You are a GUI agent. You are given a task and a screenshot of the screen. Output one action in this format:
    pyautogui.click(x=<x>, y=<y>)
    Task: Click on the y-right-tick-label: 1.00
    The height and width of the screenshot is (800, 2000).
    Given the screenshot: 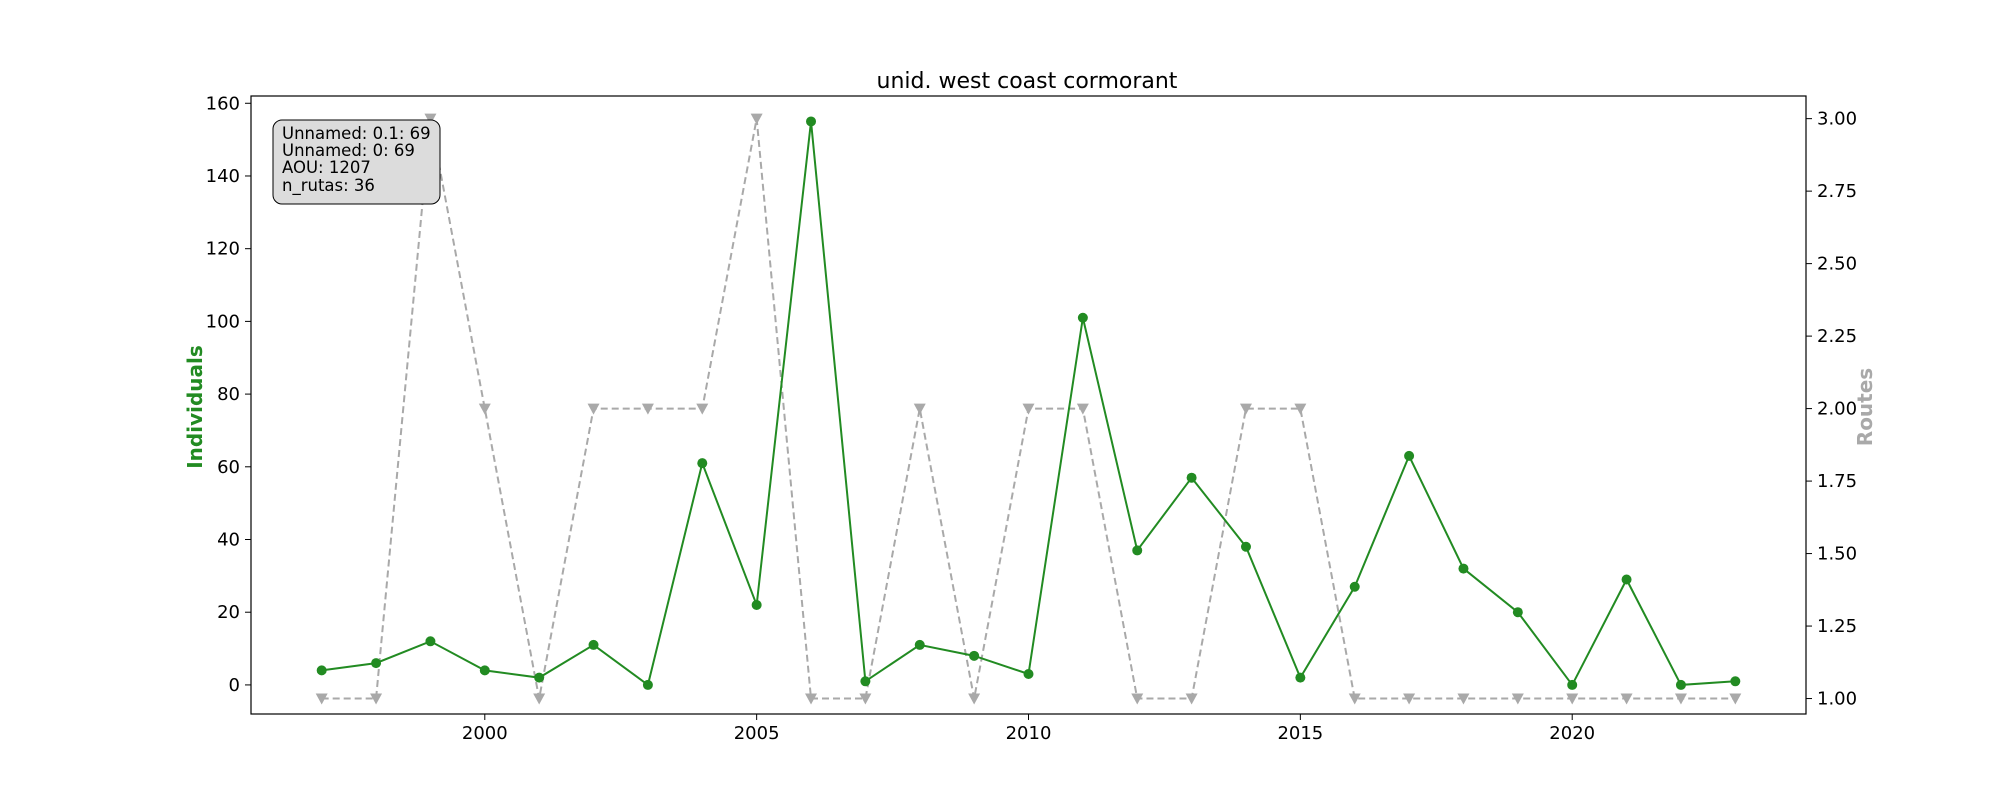 What is the action you would take?
    pyautogui.click(x=1837, y=699)
    